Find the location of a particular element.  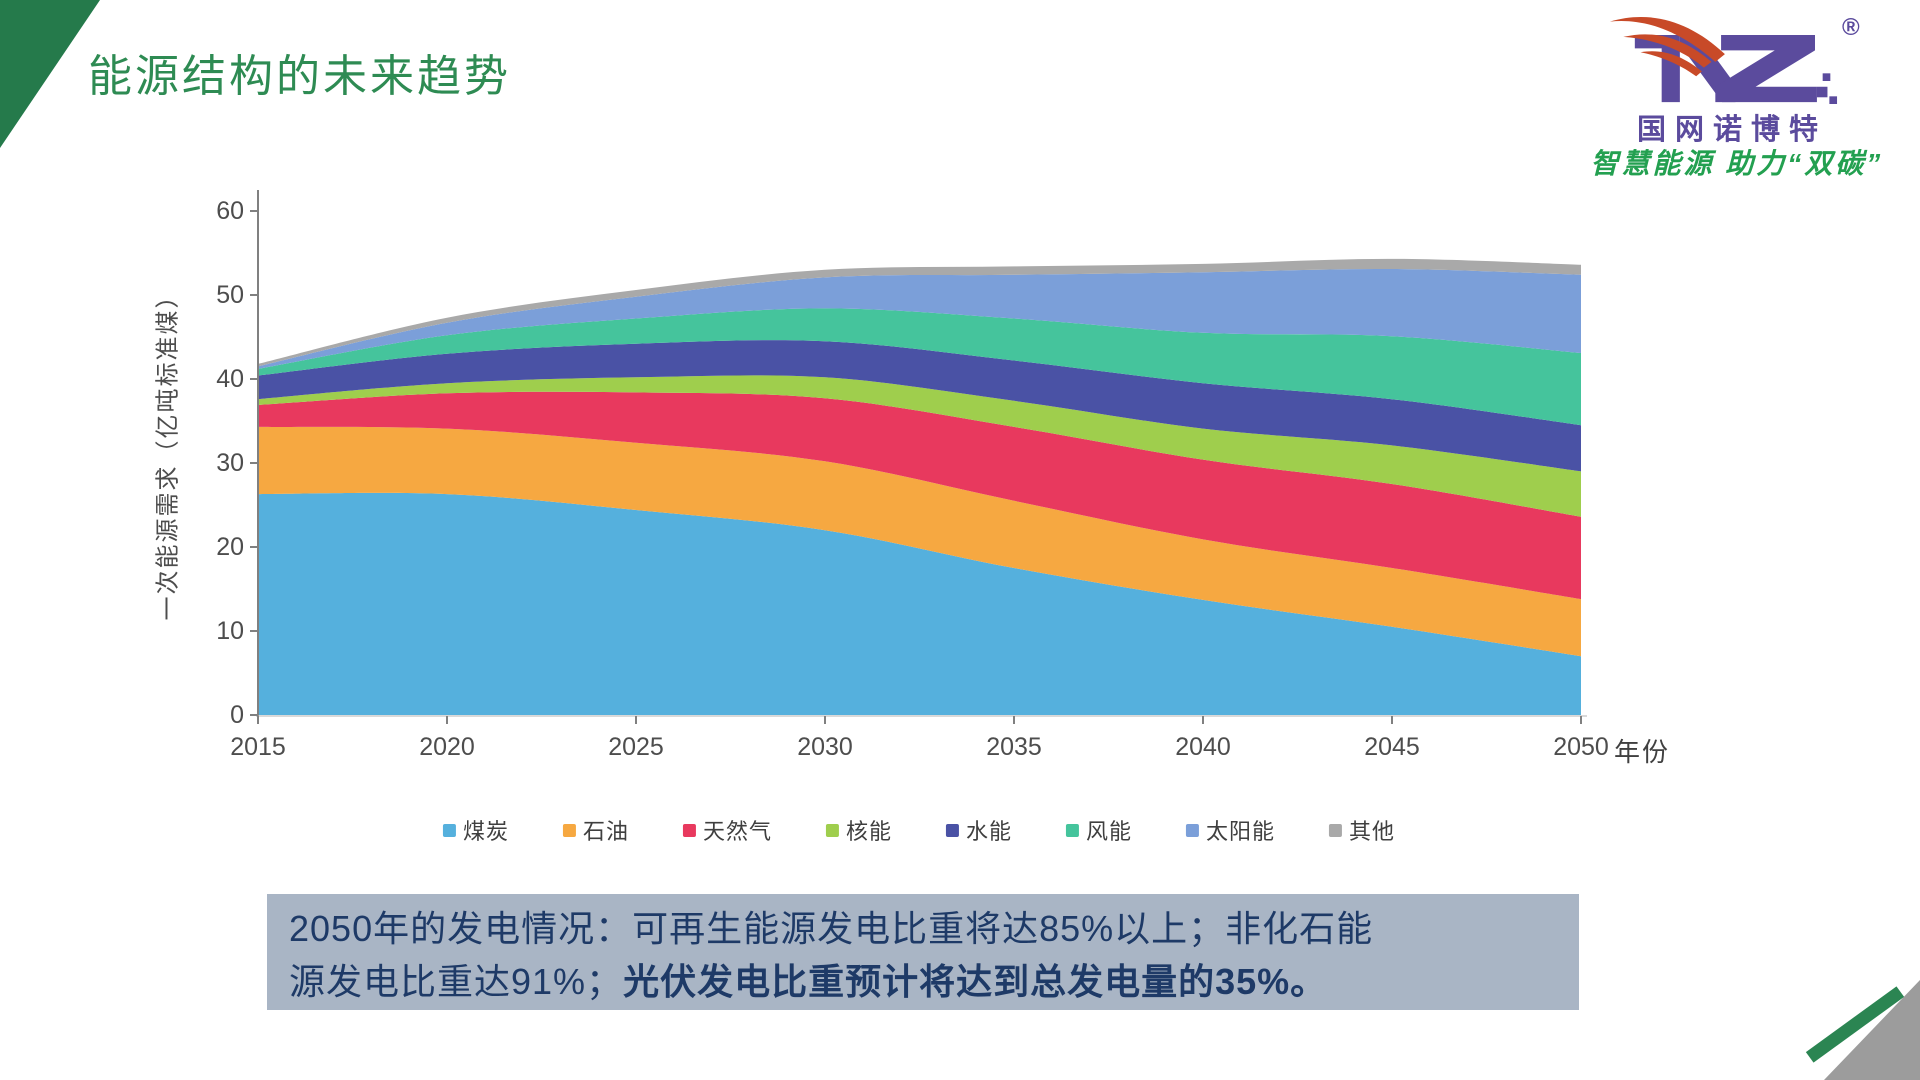

y-tick-label: 60 is located at coordinates (230, 211).